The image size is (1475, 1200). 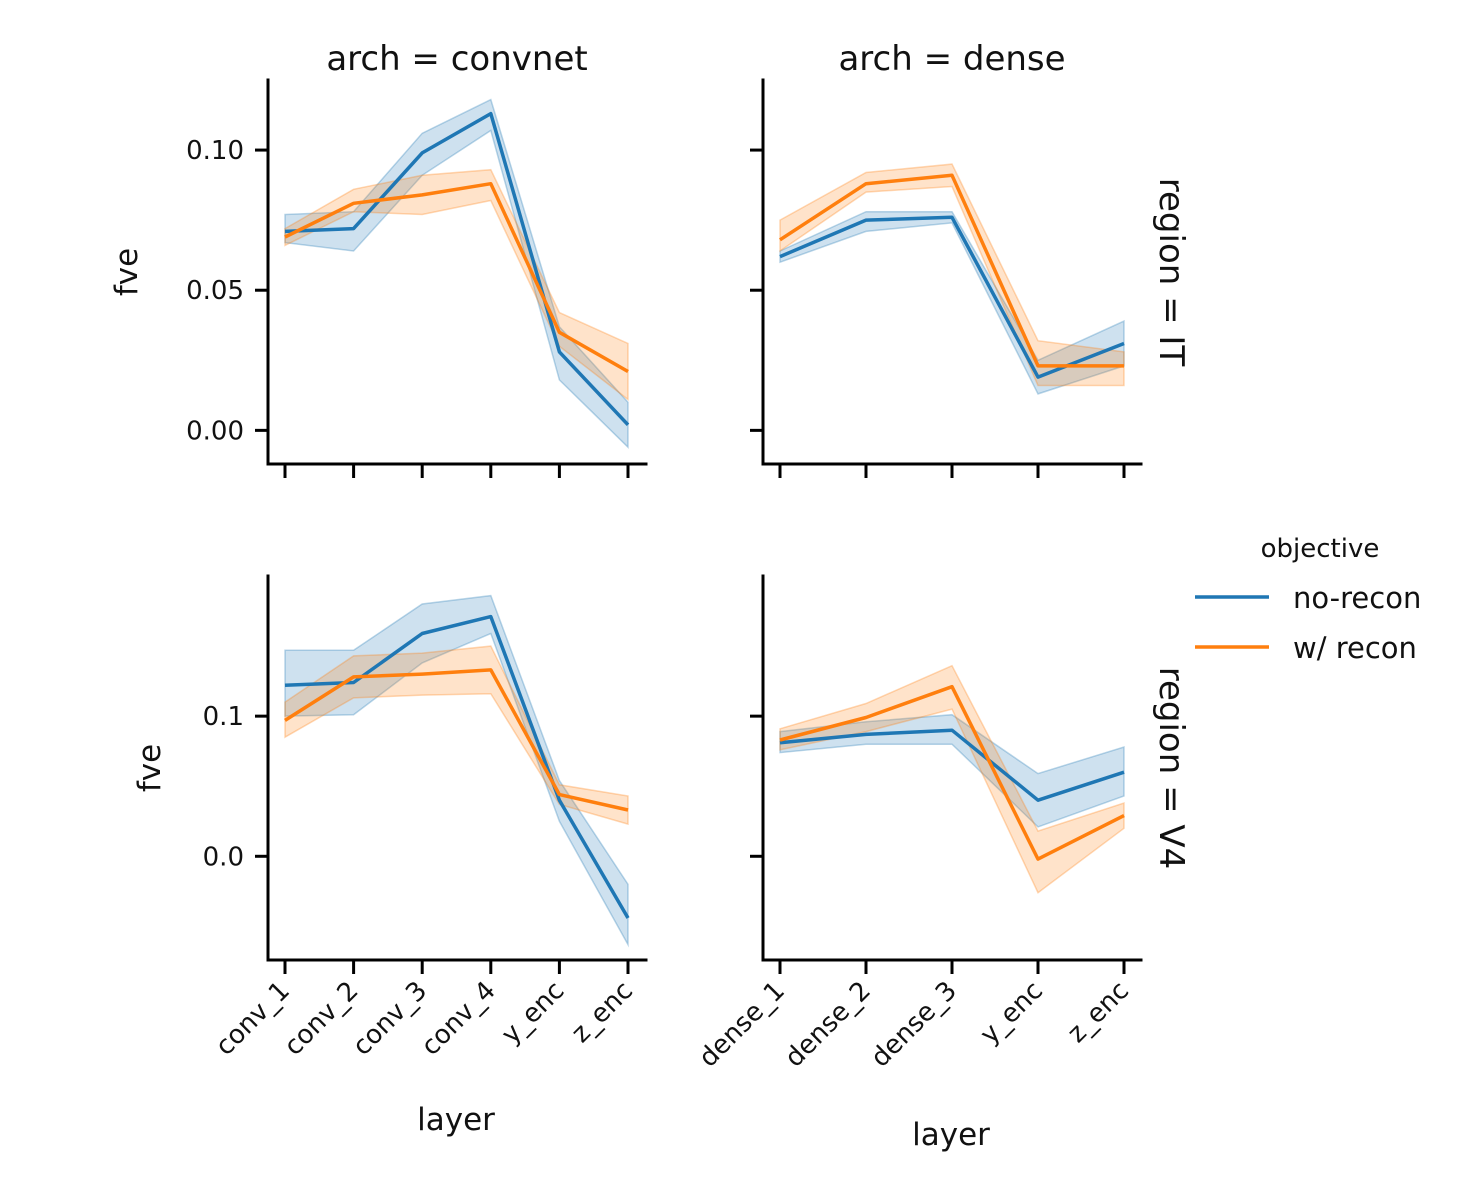 I want to click on panel-dense-it: arch = dense region = IT, so click(x=970, y=258).